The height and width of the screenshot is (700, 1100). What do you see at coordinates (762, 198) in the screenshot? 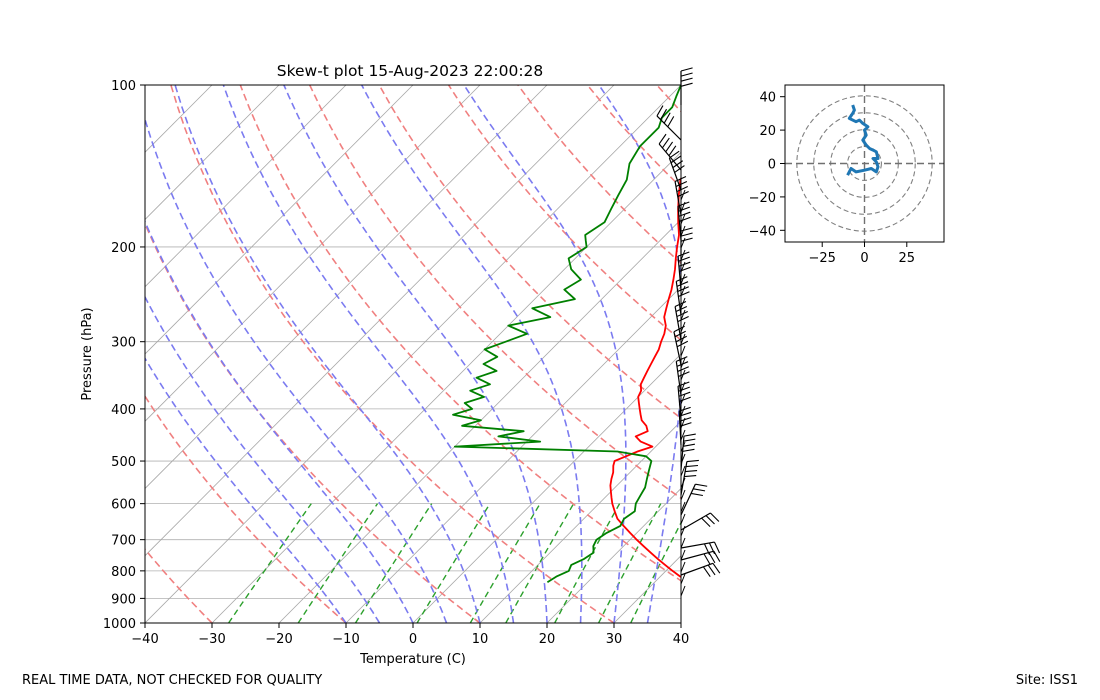
I see `hodograph-y-tick-label: −20` at bounding box center [762, 198].